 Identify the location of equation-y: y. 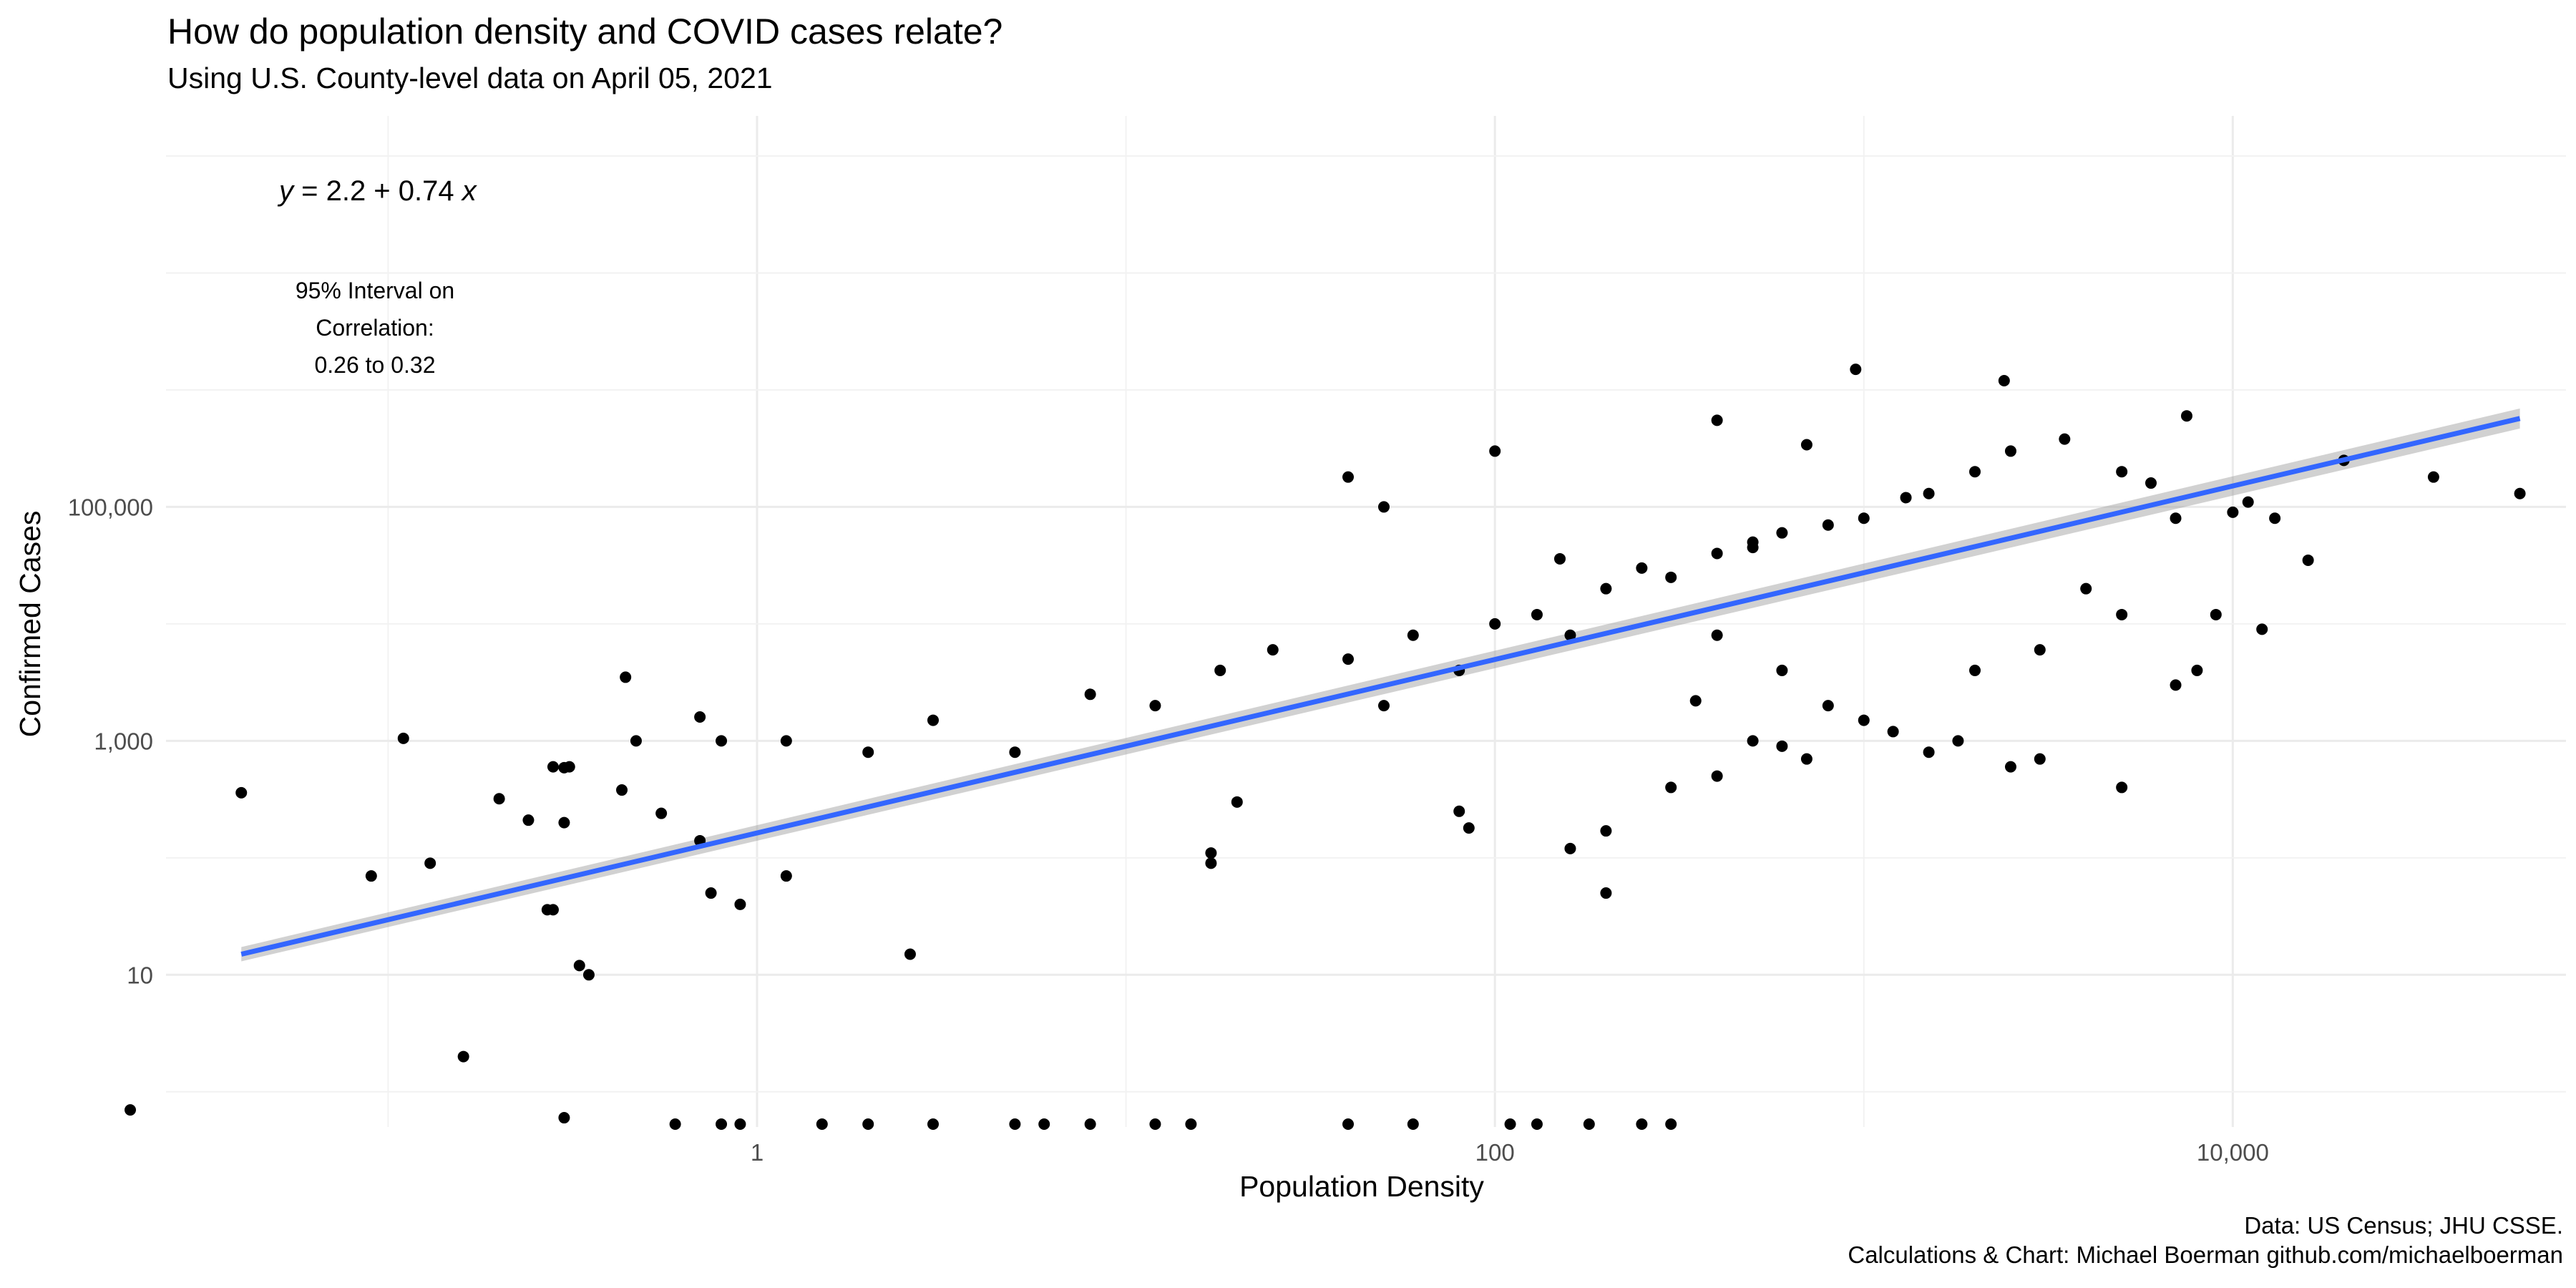
(286, 191).